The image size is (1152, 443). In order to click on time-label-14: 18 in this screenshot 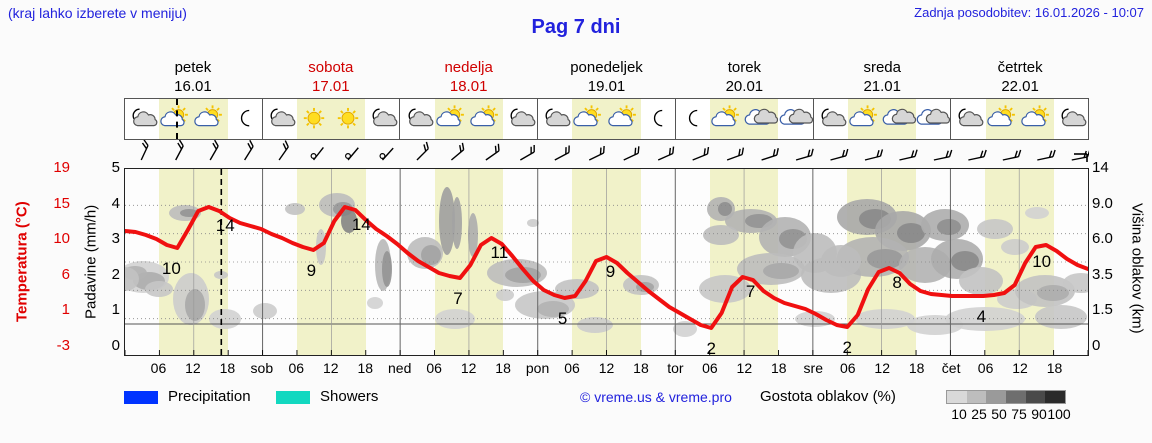, I will do `click(641, 368)`.